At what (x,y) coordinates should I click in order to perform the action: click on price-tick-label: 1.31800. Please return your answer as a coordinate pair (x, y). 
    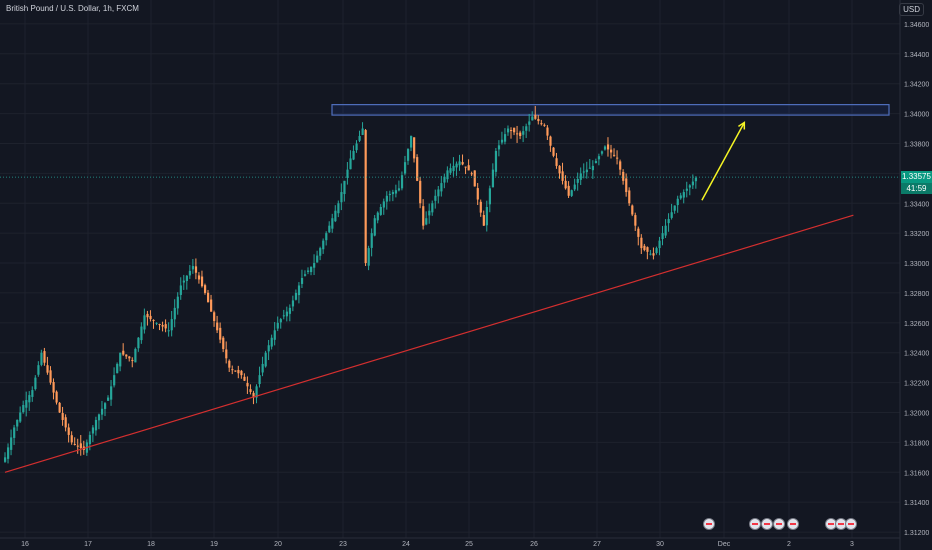
    Looking at the image, I should click on (916, 443).